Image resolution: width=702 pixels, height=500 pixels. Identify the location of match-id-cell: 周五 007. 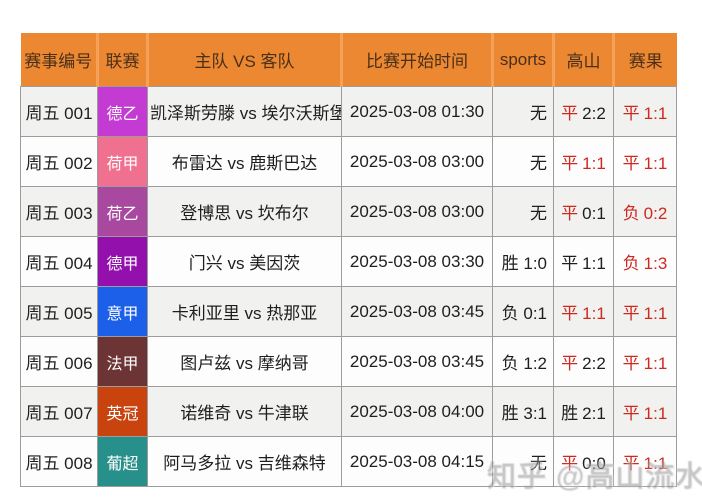
(59, 411).